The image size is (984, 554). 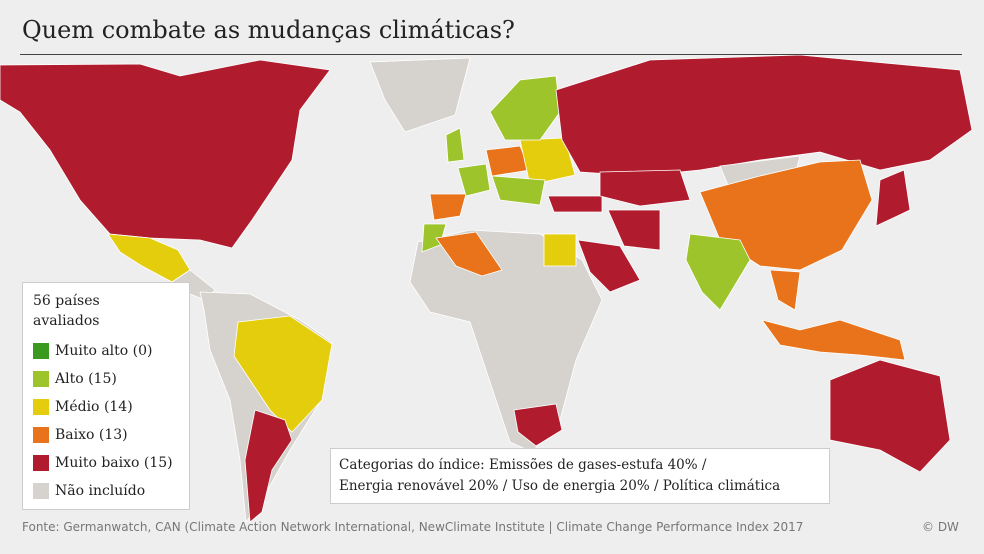 What do you see at coordinates (833, 340) in the screenshot?
I see `indonesia` at bounding box center [833, 340].